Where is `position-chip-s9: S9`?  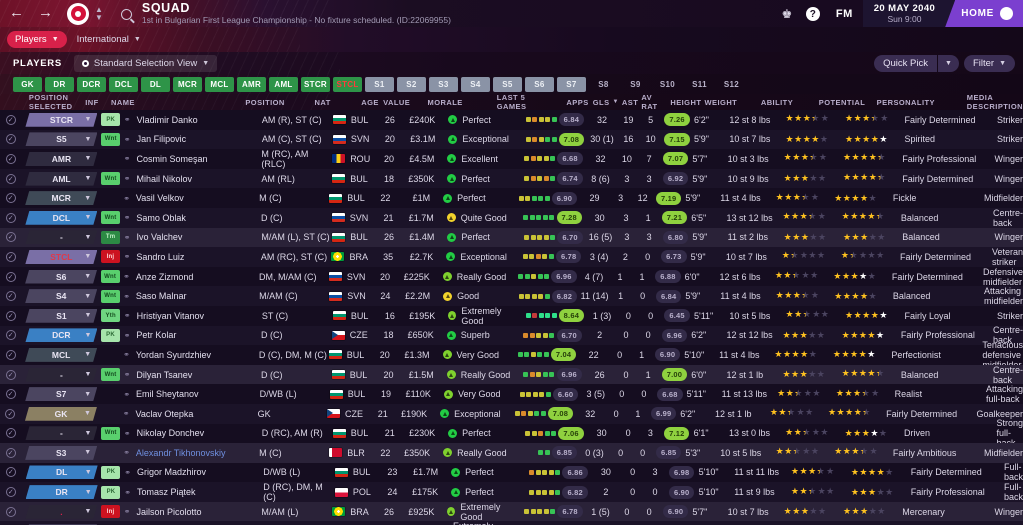 position-chip-s9: S9 is located at coordinates (635, 84).